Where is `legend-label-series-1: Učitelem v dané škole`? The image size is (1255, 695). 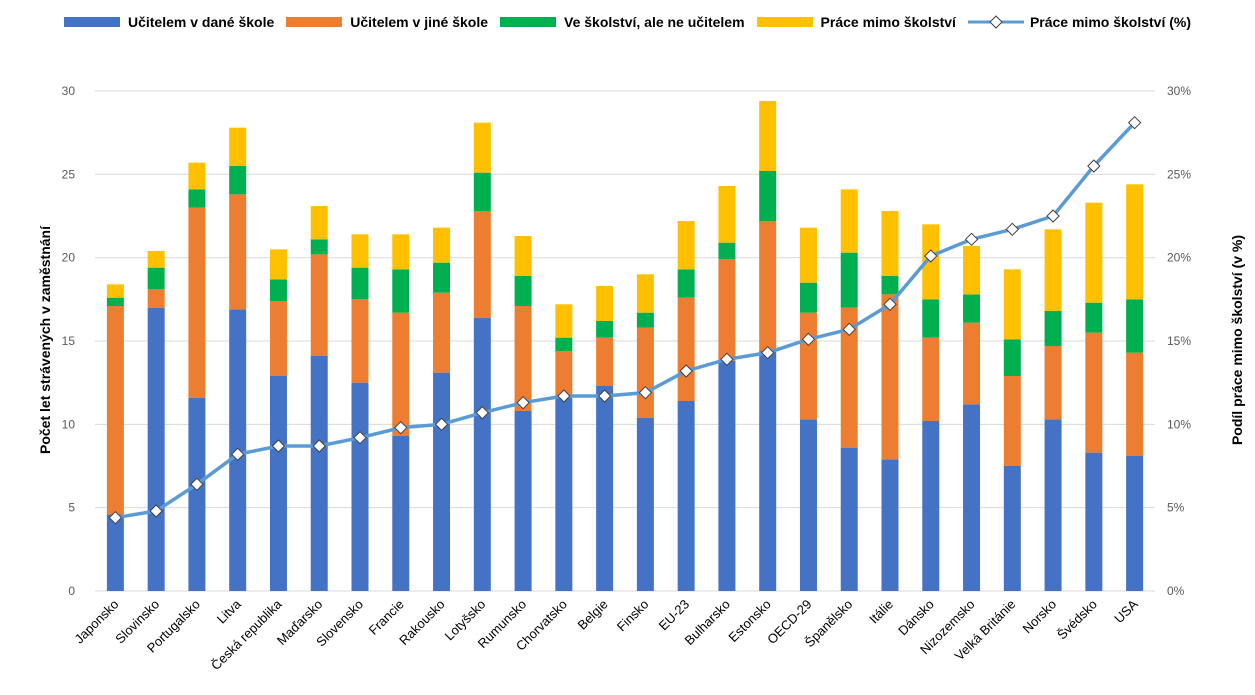 legend-label-series-1: Učitelem v dané škole is located at coordinates (201, 22).